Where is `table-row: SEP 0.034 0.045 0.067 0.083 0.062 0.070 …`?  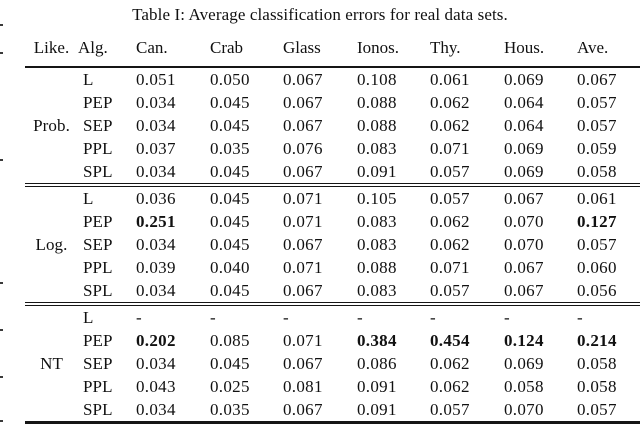
table-row: SEP 0.034 0.045 0.067 0.083 0.062 0.070 … is located at coordinates (332, 244).